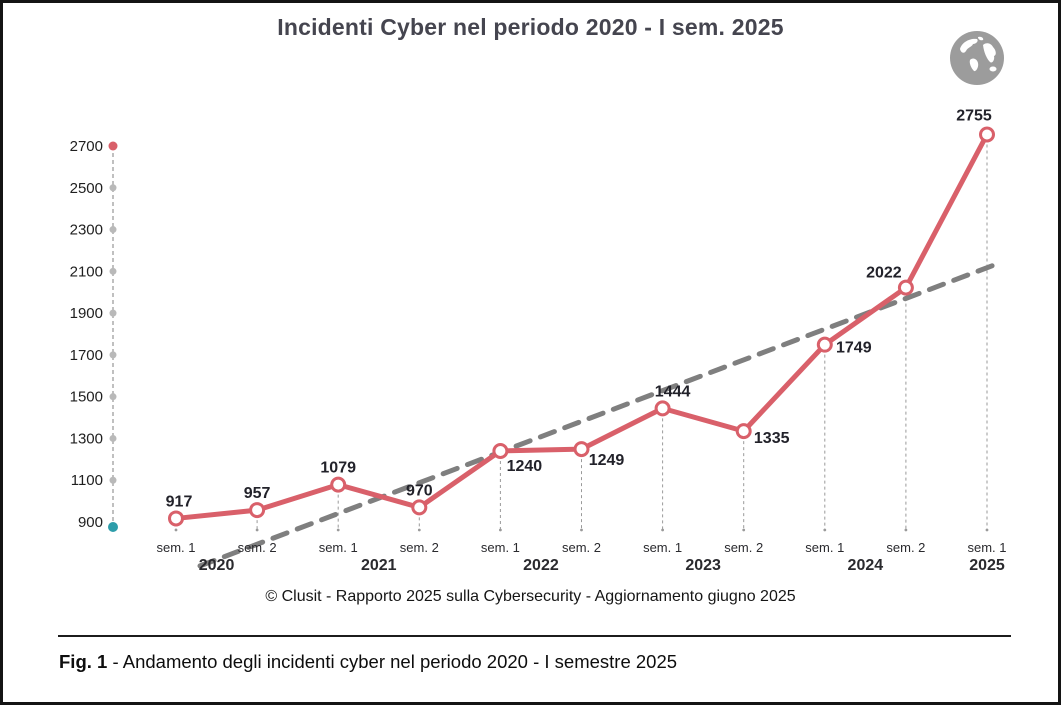 Image resolution: width=1061 pixels, height=705 pixels. I want to click on value-label: 1249, so click(607, 460).